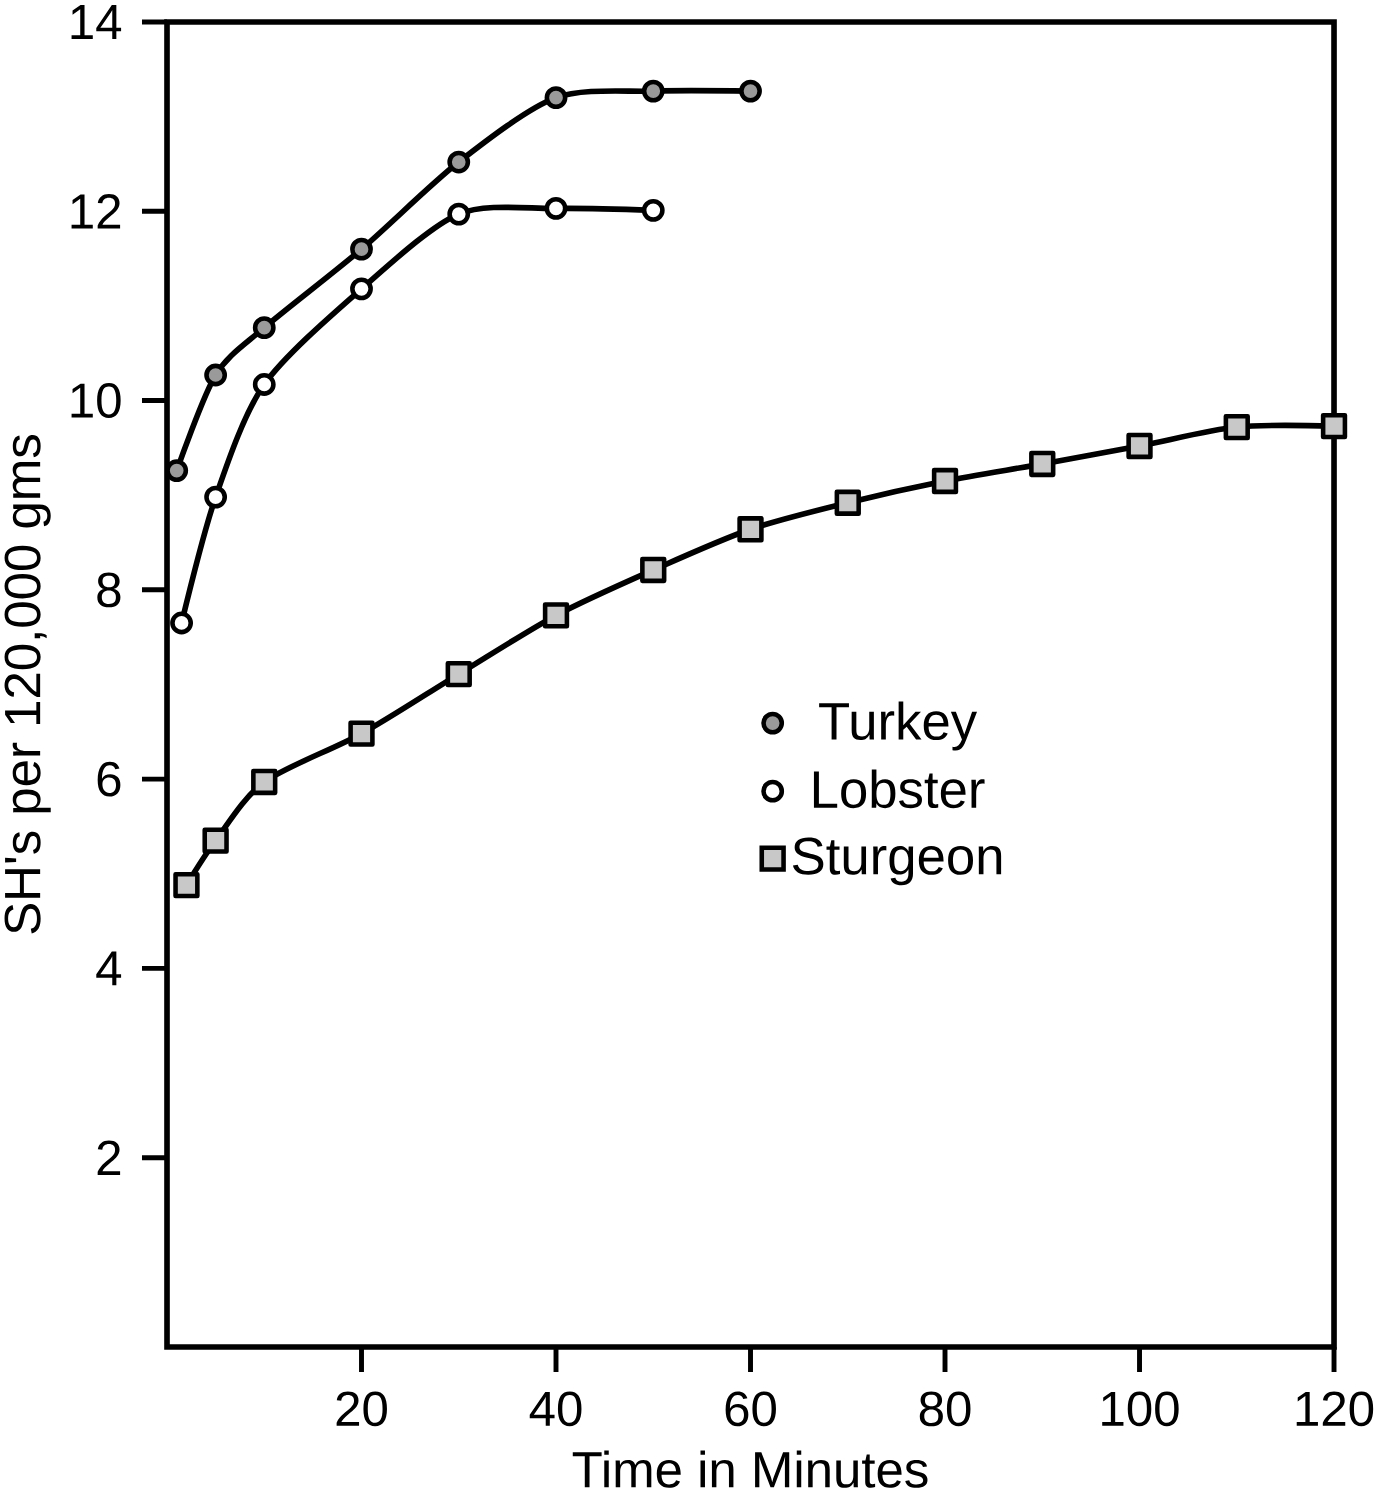 Image resolution: width=1398 pixels, height=1511 pixels. What do you see at coordinates (945, 1409) in the screenshot?
I see `x-tick-label: 80` at bounding box center [945, 1409].